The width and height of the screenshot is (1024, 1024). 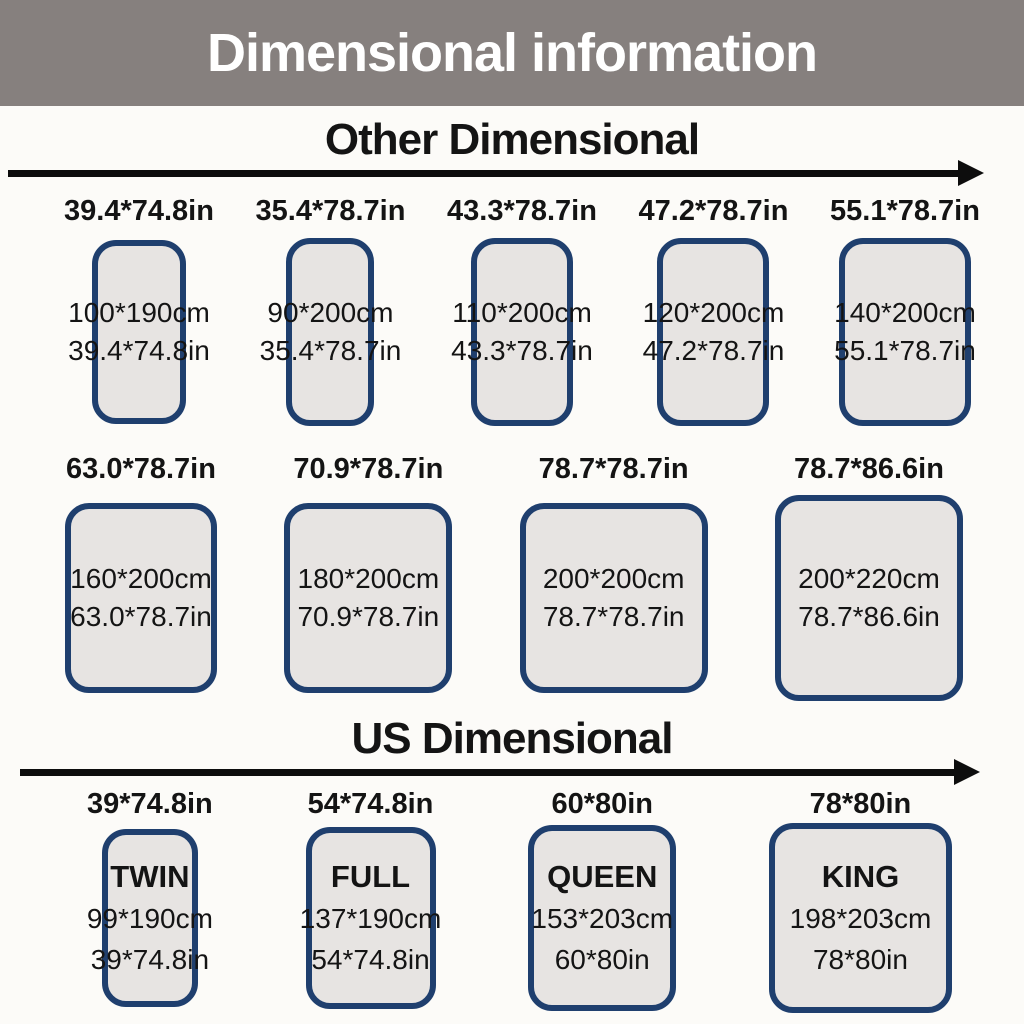 I want to click on mattress-rect: 140*200cm 55.1*78.7in, so click(x=905, y=332).